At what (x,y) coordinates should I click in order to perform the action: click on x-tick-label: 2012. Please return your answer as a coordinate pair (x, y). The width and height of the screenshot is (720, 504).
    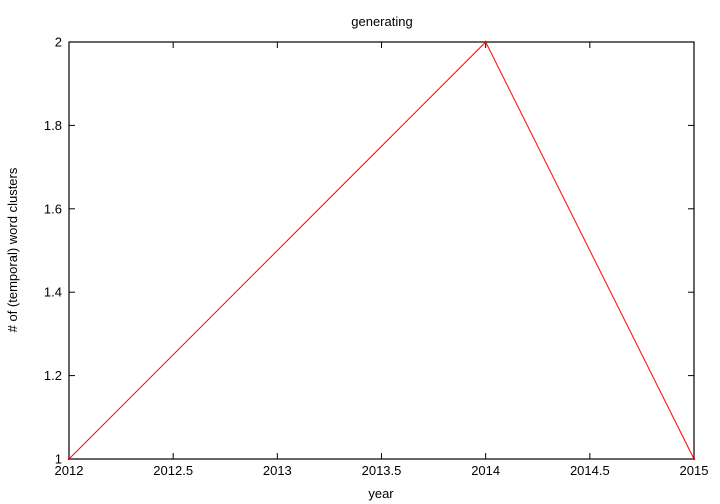
    Looking at the image, I should click on (69, 470).